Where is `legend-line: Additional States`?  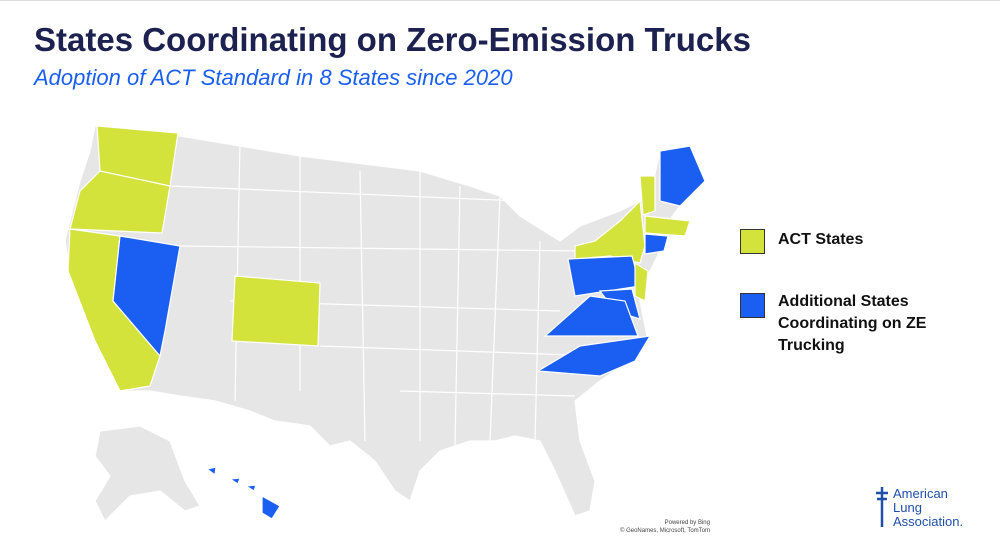
legend-line: Additional States is located at coordinates (843, 301).